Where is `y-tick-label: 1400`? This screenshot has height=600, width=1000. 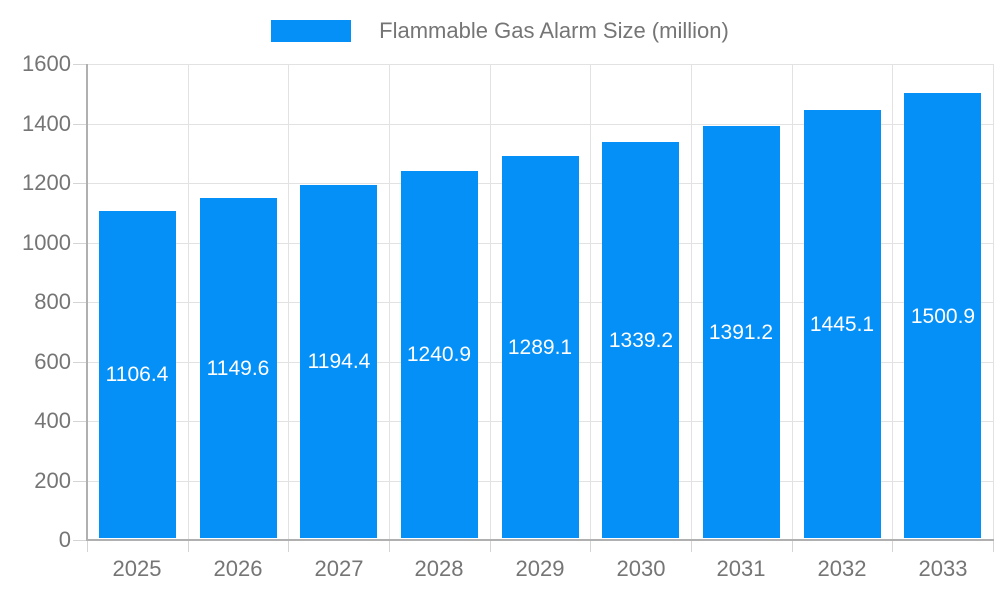
y-tick-label: 1400 is located at coordinates (46, 123).